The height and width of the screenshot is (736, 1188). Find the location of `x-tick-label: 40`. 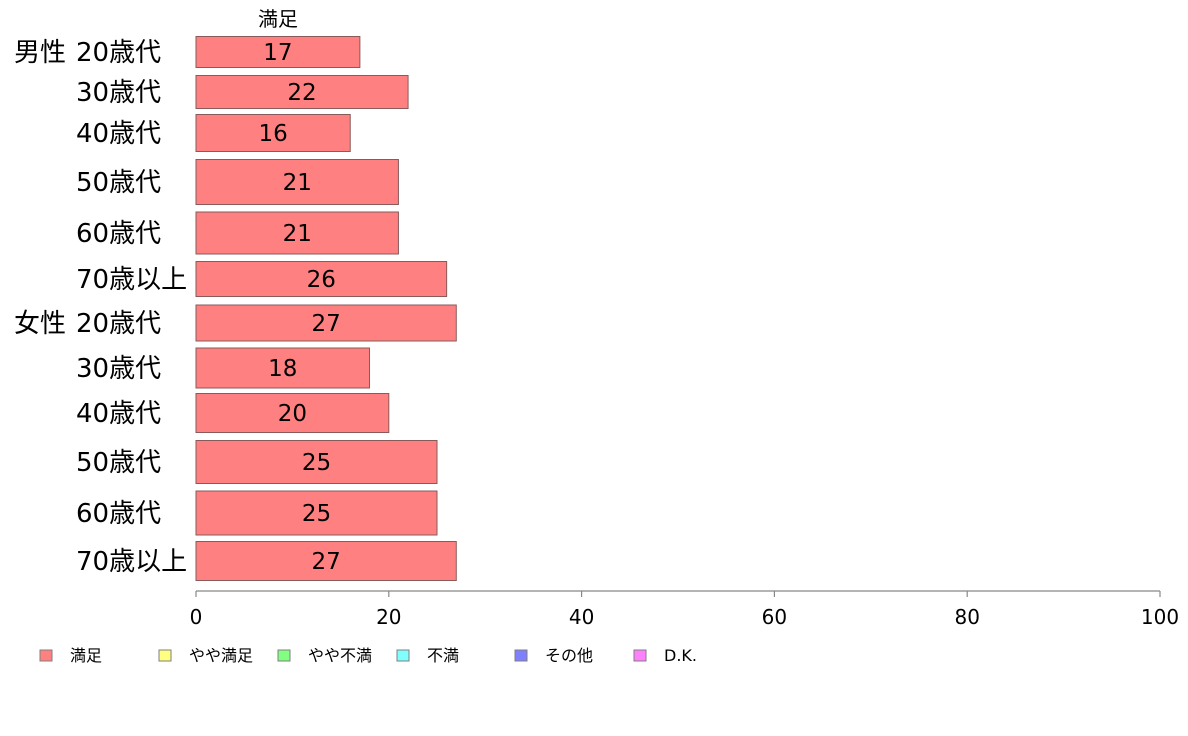

x-tick-label: 40 is located at coordinates (581, 617).